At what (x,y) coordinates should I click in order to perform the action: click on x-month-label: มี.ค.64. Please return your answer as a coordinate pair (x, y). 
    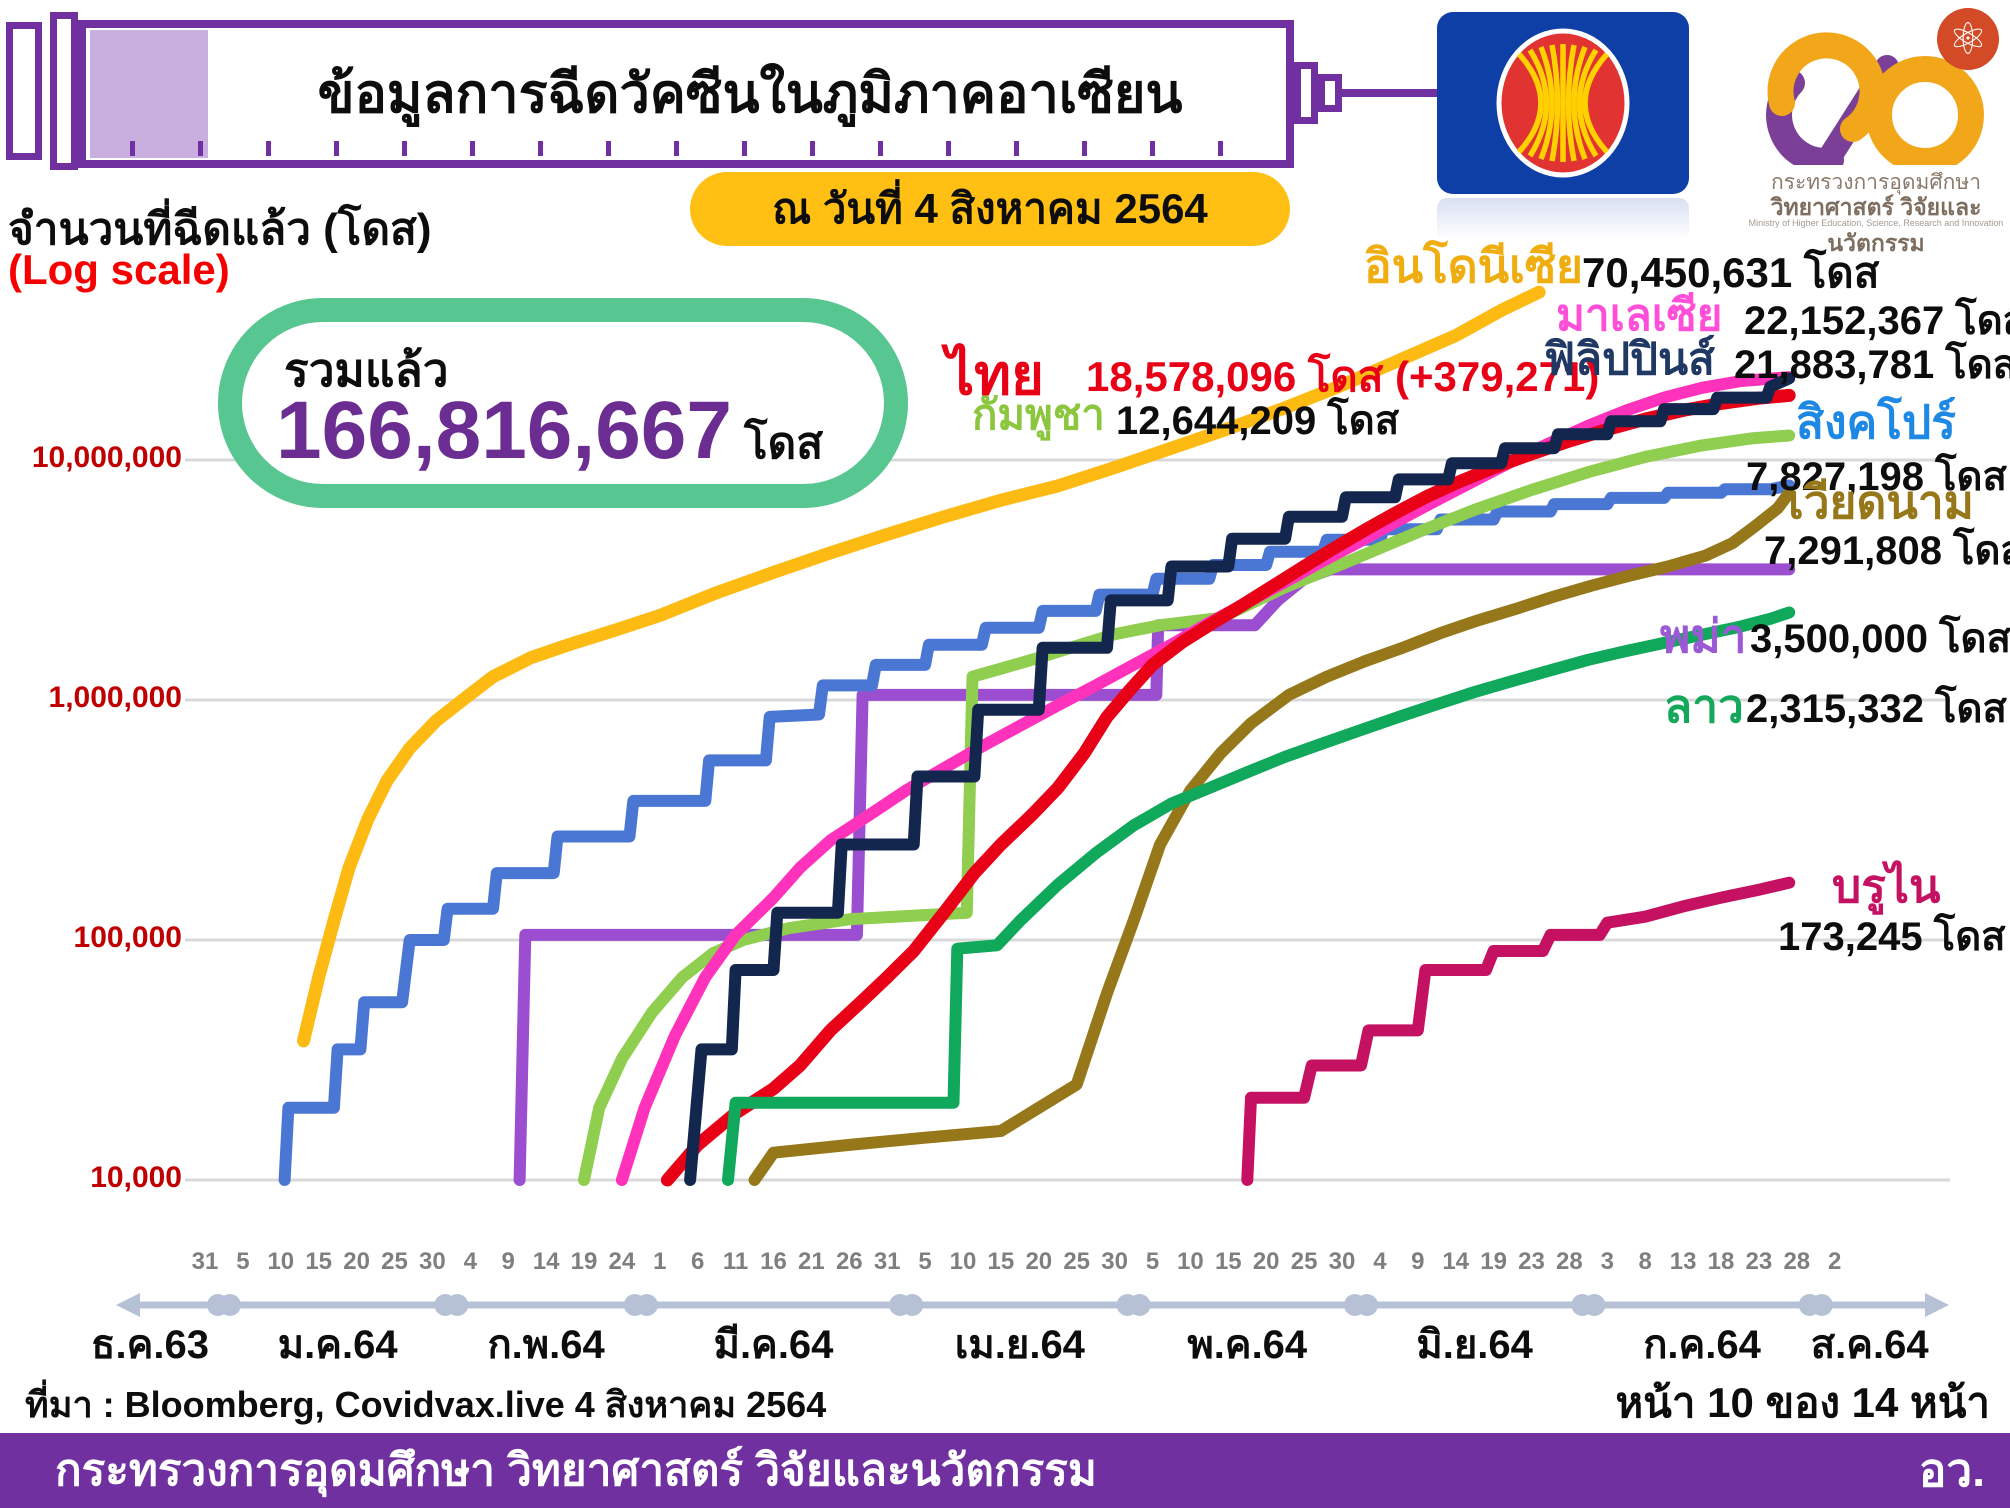
    Looking at the image, I should click on (773, 1345).